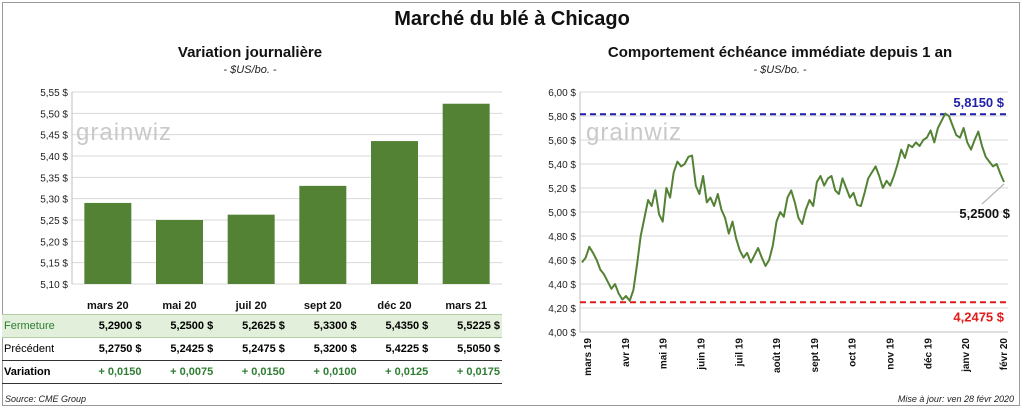  Describe the element at coordinates (562, 237) in the screenshot. I see `y-tick-label: 4,80 $` at that location.